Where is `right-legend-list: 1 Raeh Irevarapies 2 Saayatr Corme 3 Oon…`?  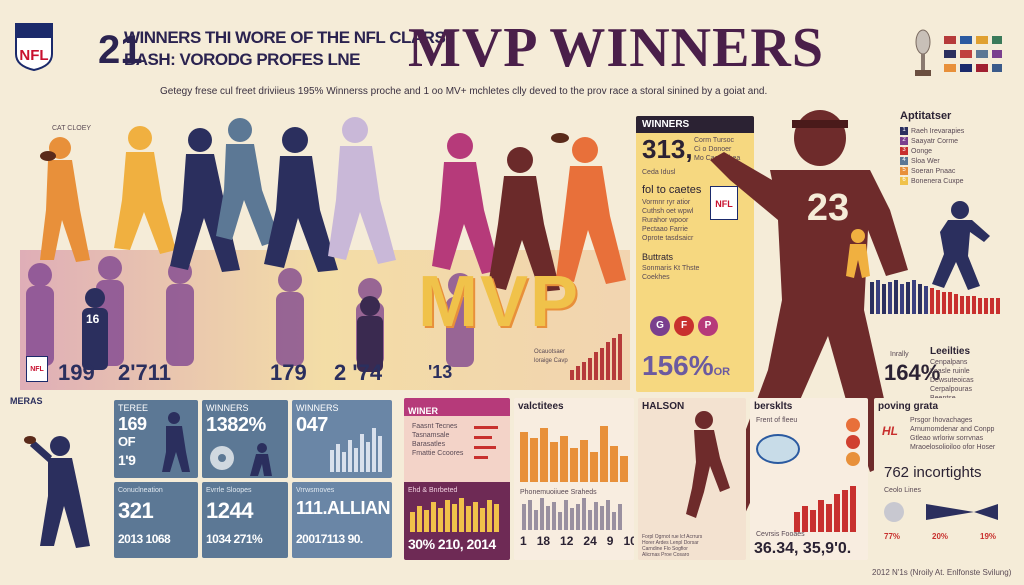
right-legend-list: 1 Raeh Irevarapies 2 Saayatr Corme 3 Oon… is located at coordinates (955, 156).